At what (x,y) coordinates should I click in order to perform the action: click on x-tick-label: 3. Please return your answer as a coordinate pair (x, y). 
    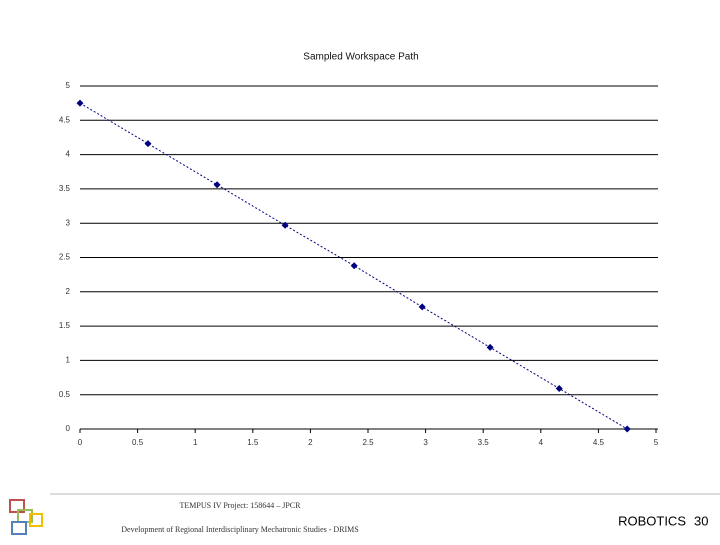
    Looking at the image, I should click on (425, 442).